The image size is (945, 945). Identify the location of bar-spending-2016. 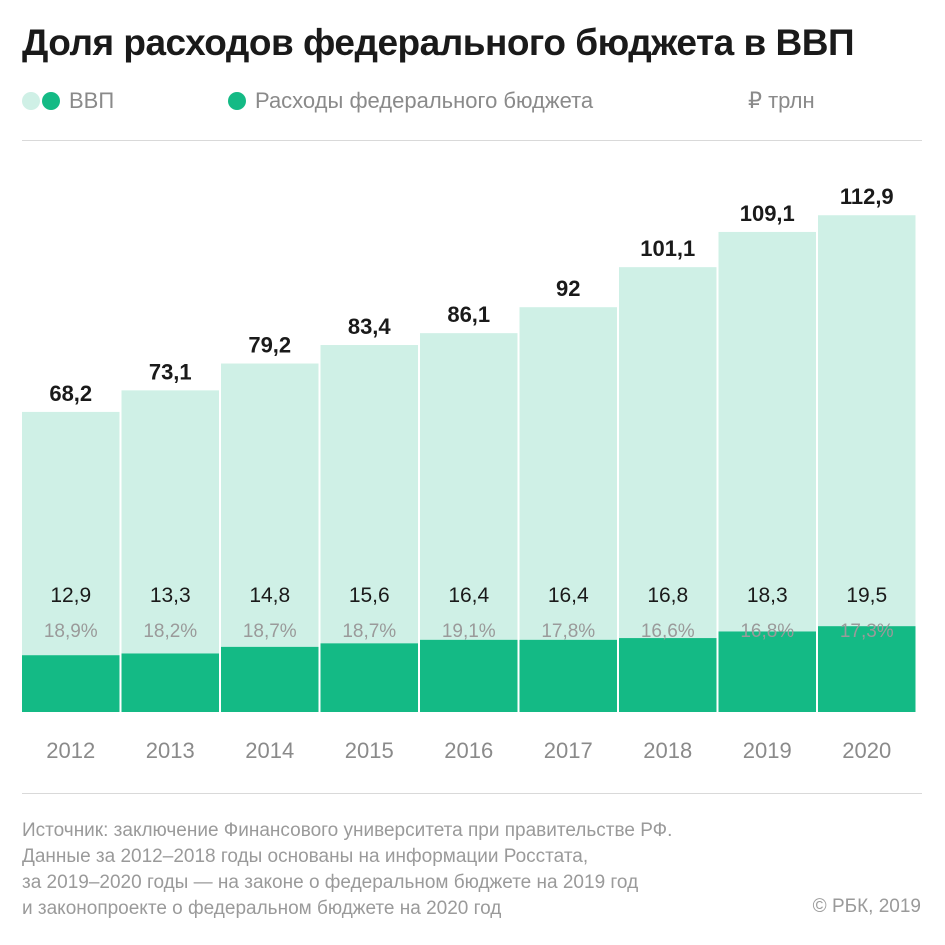
(469, 675).